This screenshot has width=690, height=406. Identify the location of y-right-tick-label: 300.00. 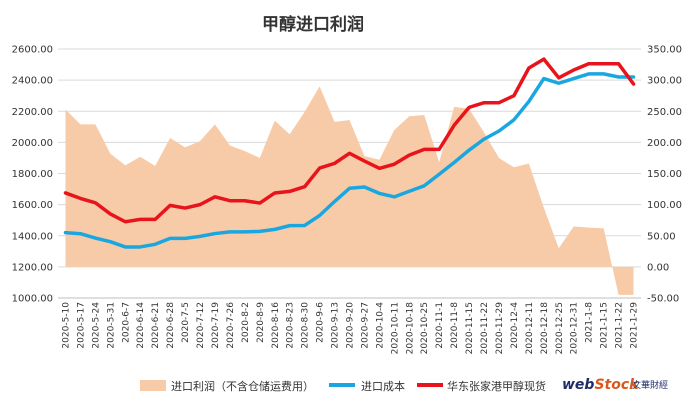
(664, 81).